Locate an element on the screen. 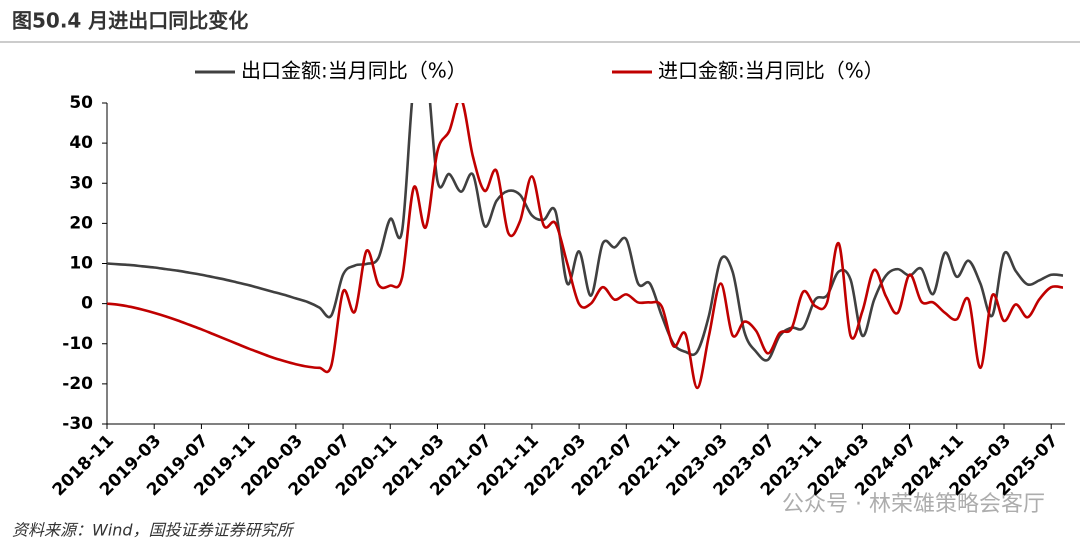 This screenshot has height=548, width=1080. y-tick-label: 10 is located at coordinates (81, 264).